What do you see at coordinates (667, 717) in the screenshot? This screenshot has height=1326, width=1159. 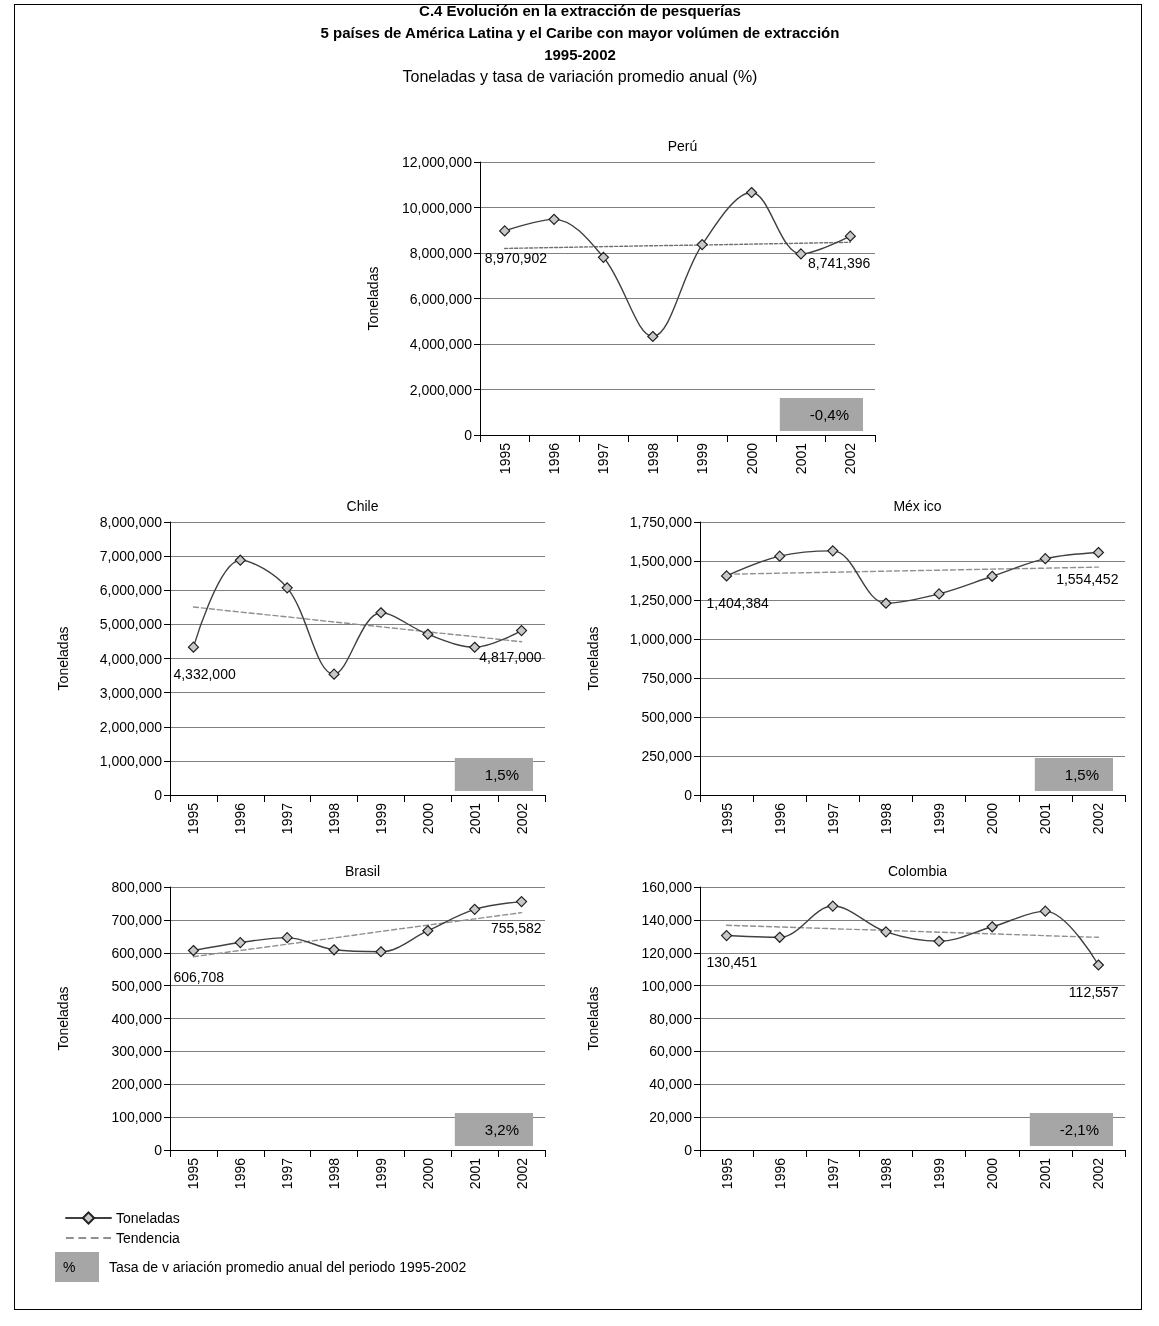 I see `y-tick-label: 500,000` at bounding box center [667, 717].